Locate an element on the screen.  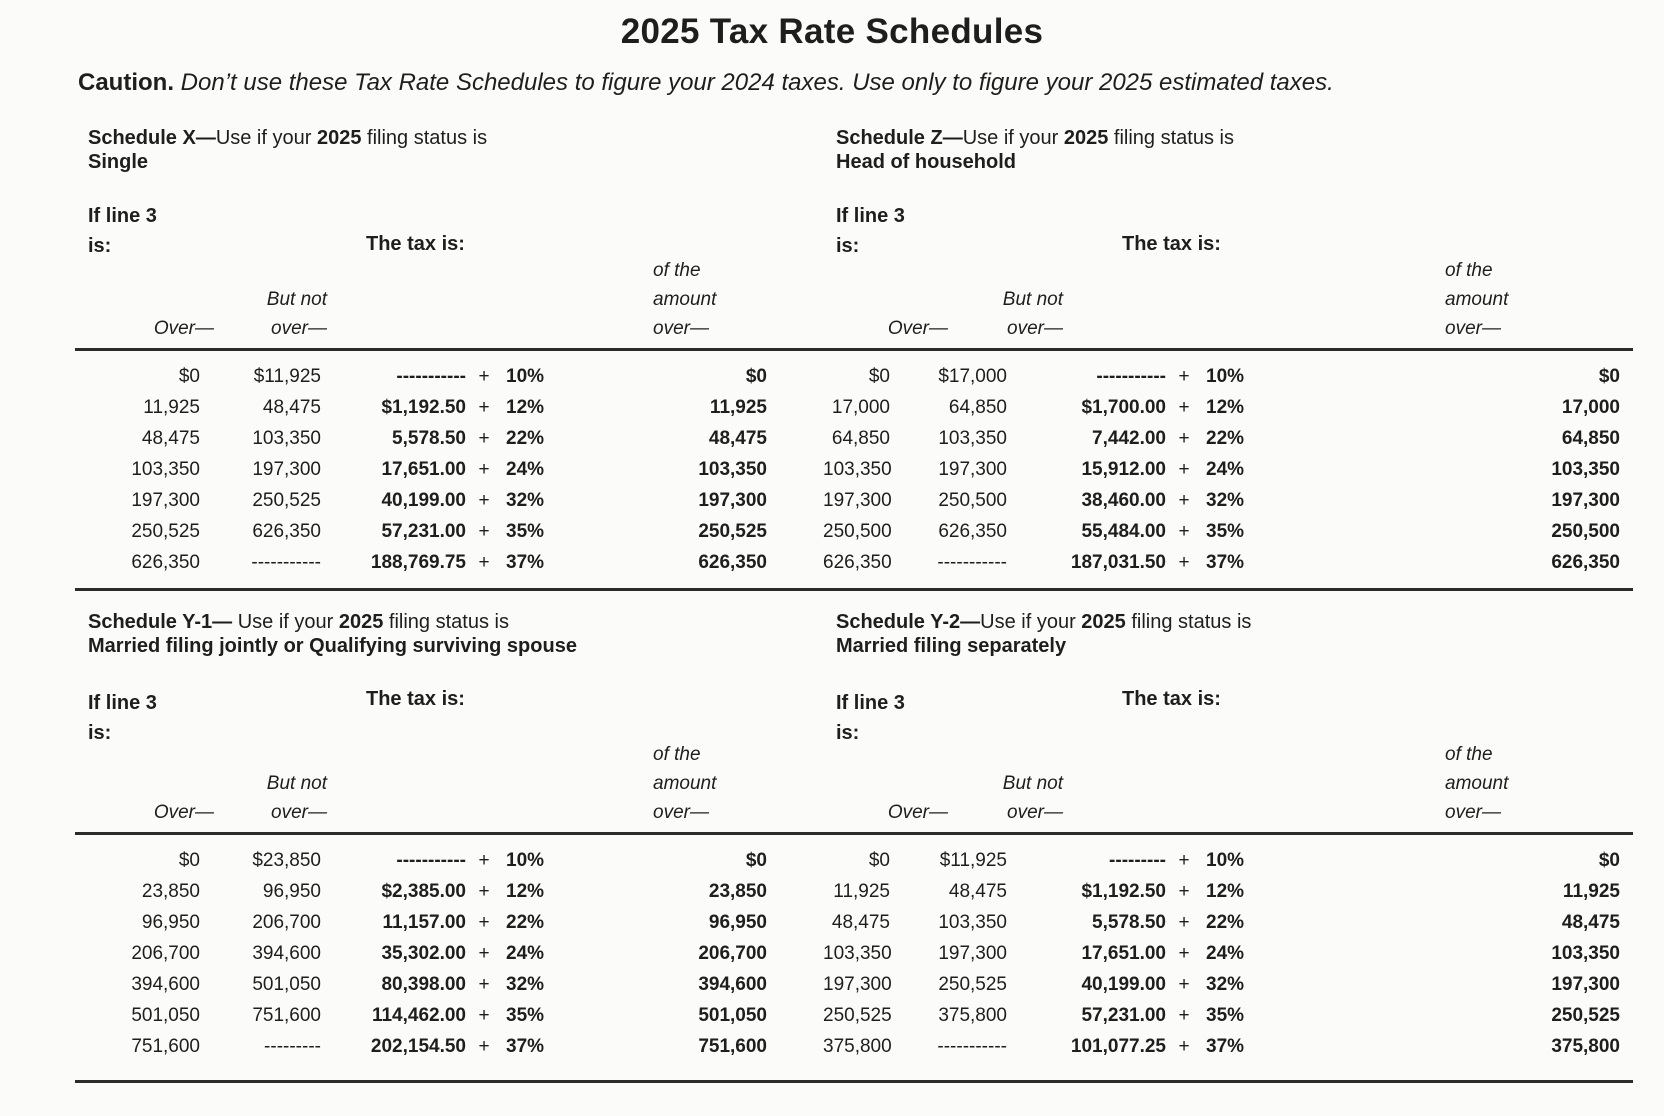
over-amount-cell: $0 is located at coordinates (879, 376).